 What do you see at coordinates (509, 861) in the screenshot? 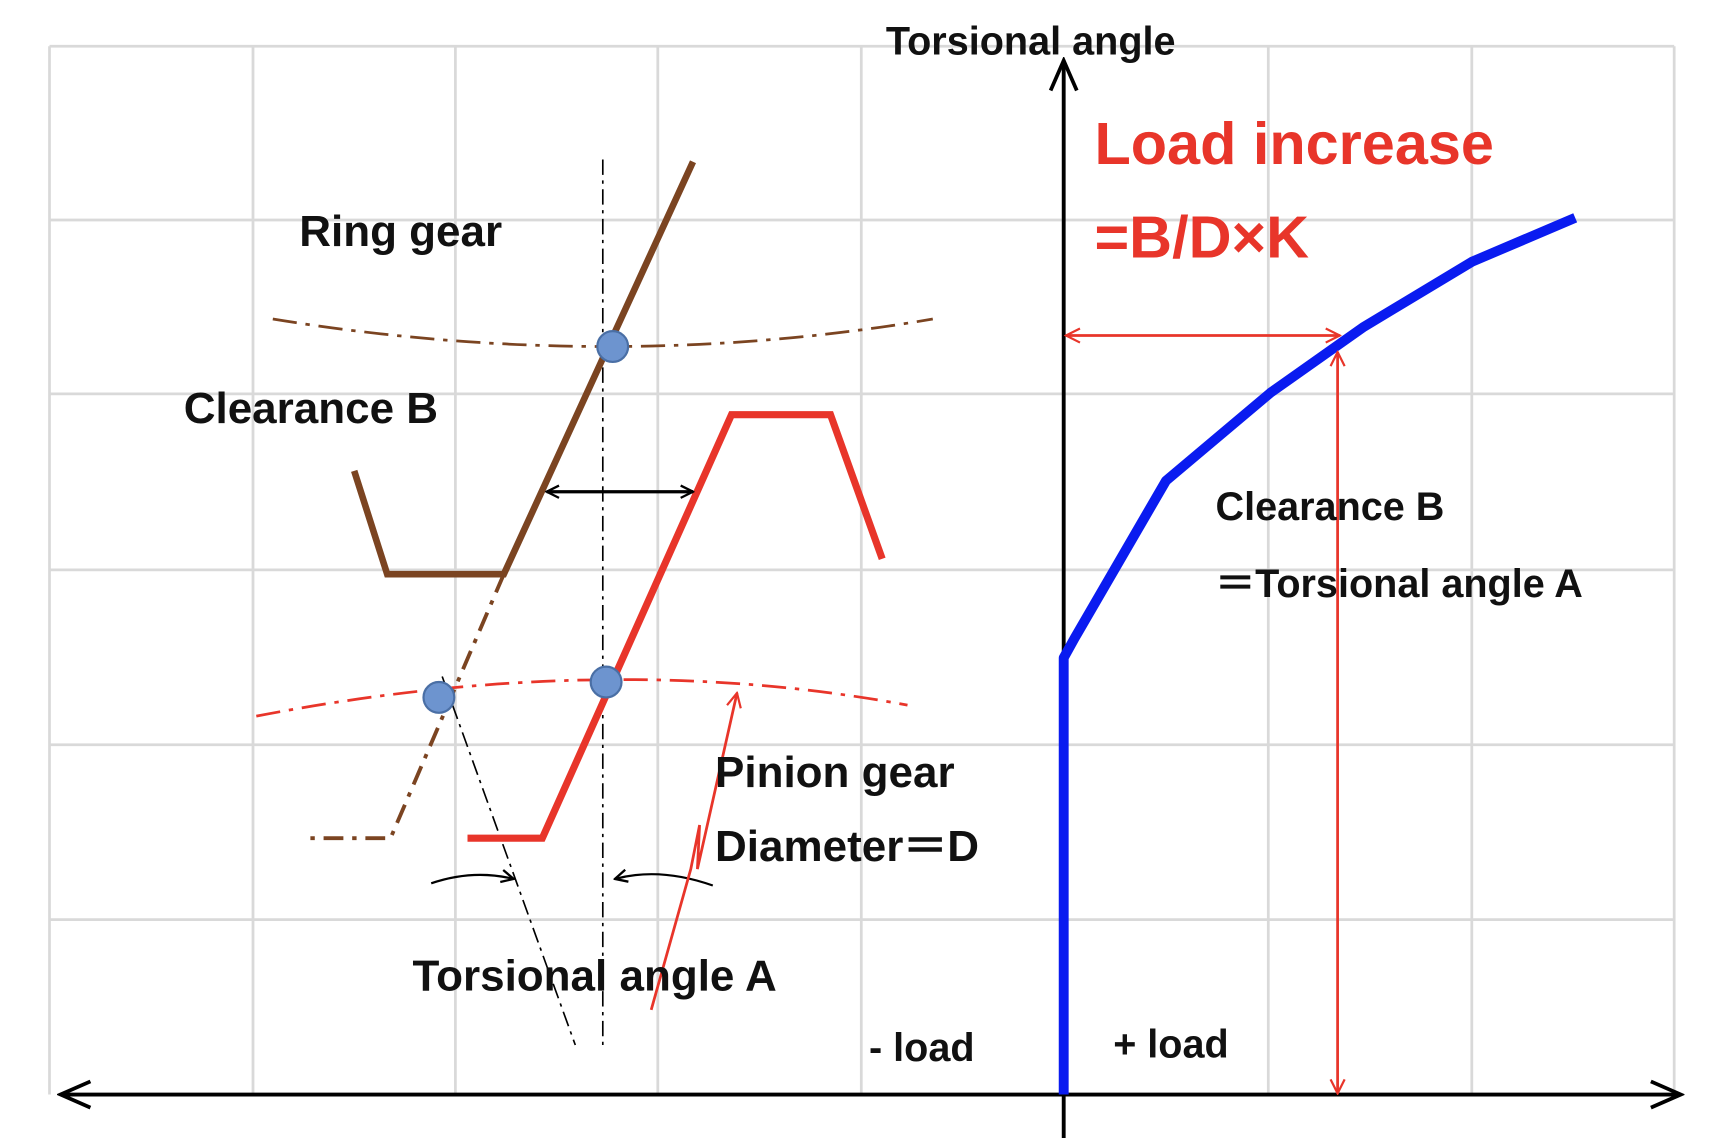
I see `slant-line` at bounding box center [509, 861].